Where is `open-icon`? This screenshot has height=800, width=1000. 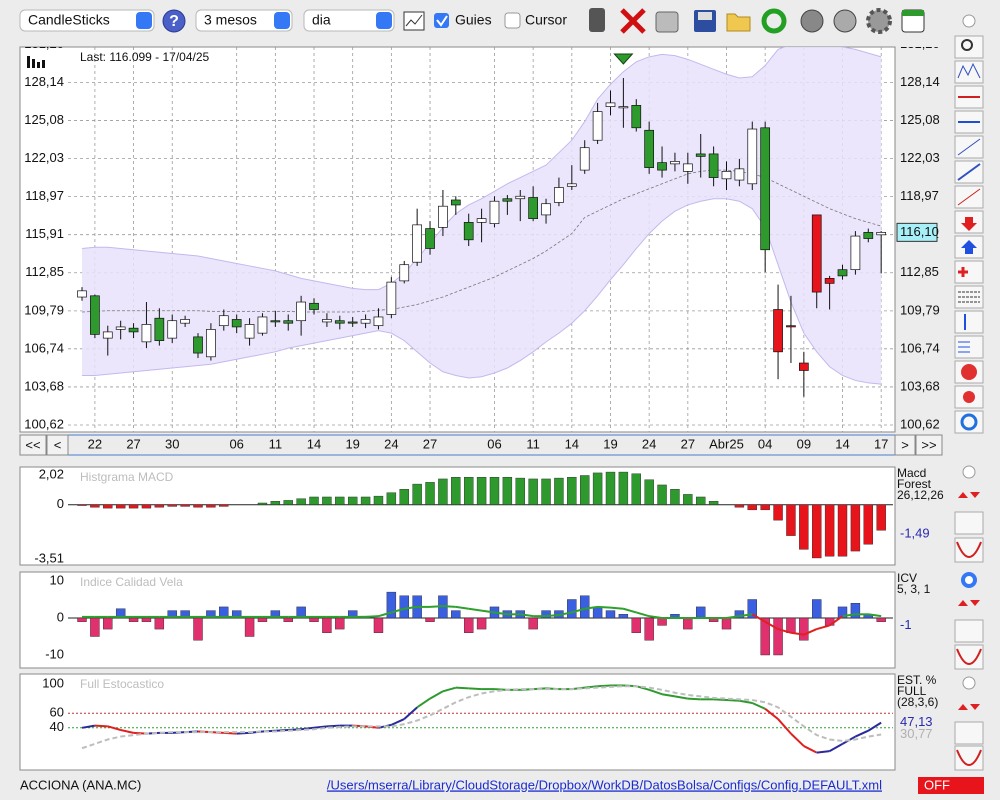
open-icon is located at coordinates (738, 22).